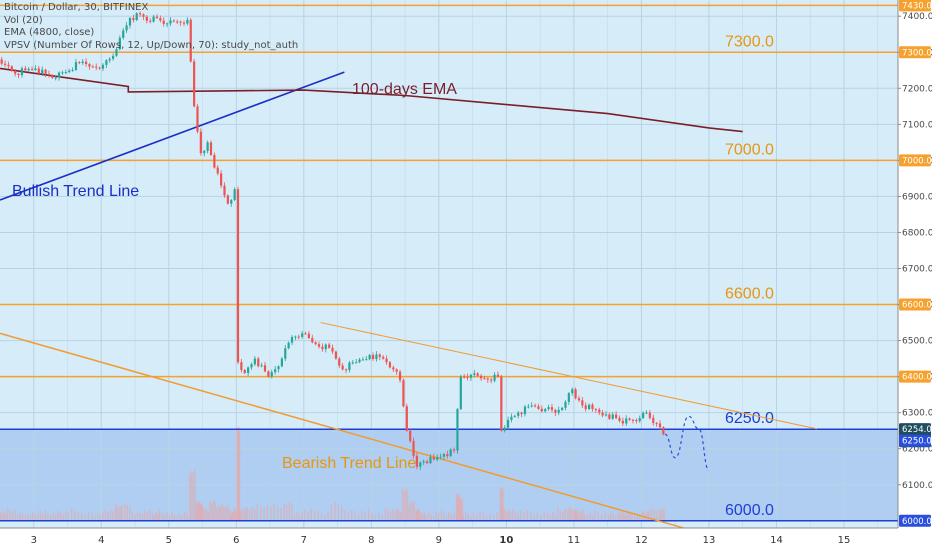 This screenshot has height=550, width=932. Describe the element at coordinates (915, 275) in the screenshot. I see `price-axis-background` at that location.